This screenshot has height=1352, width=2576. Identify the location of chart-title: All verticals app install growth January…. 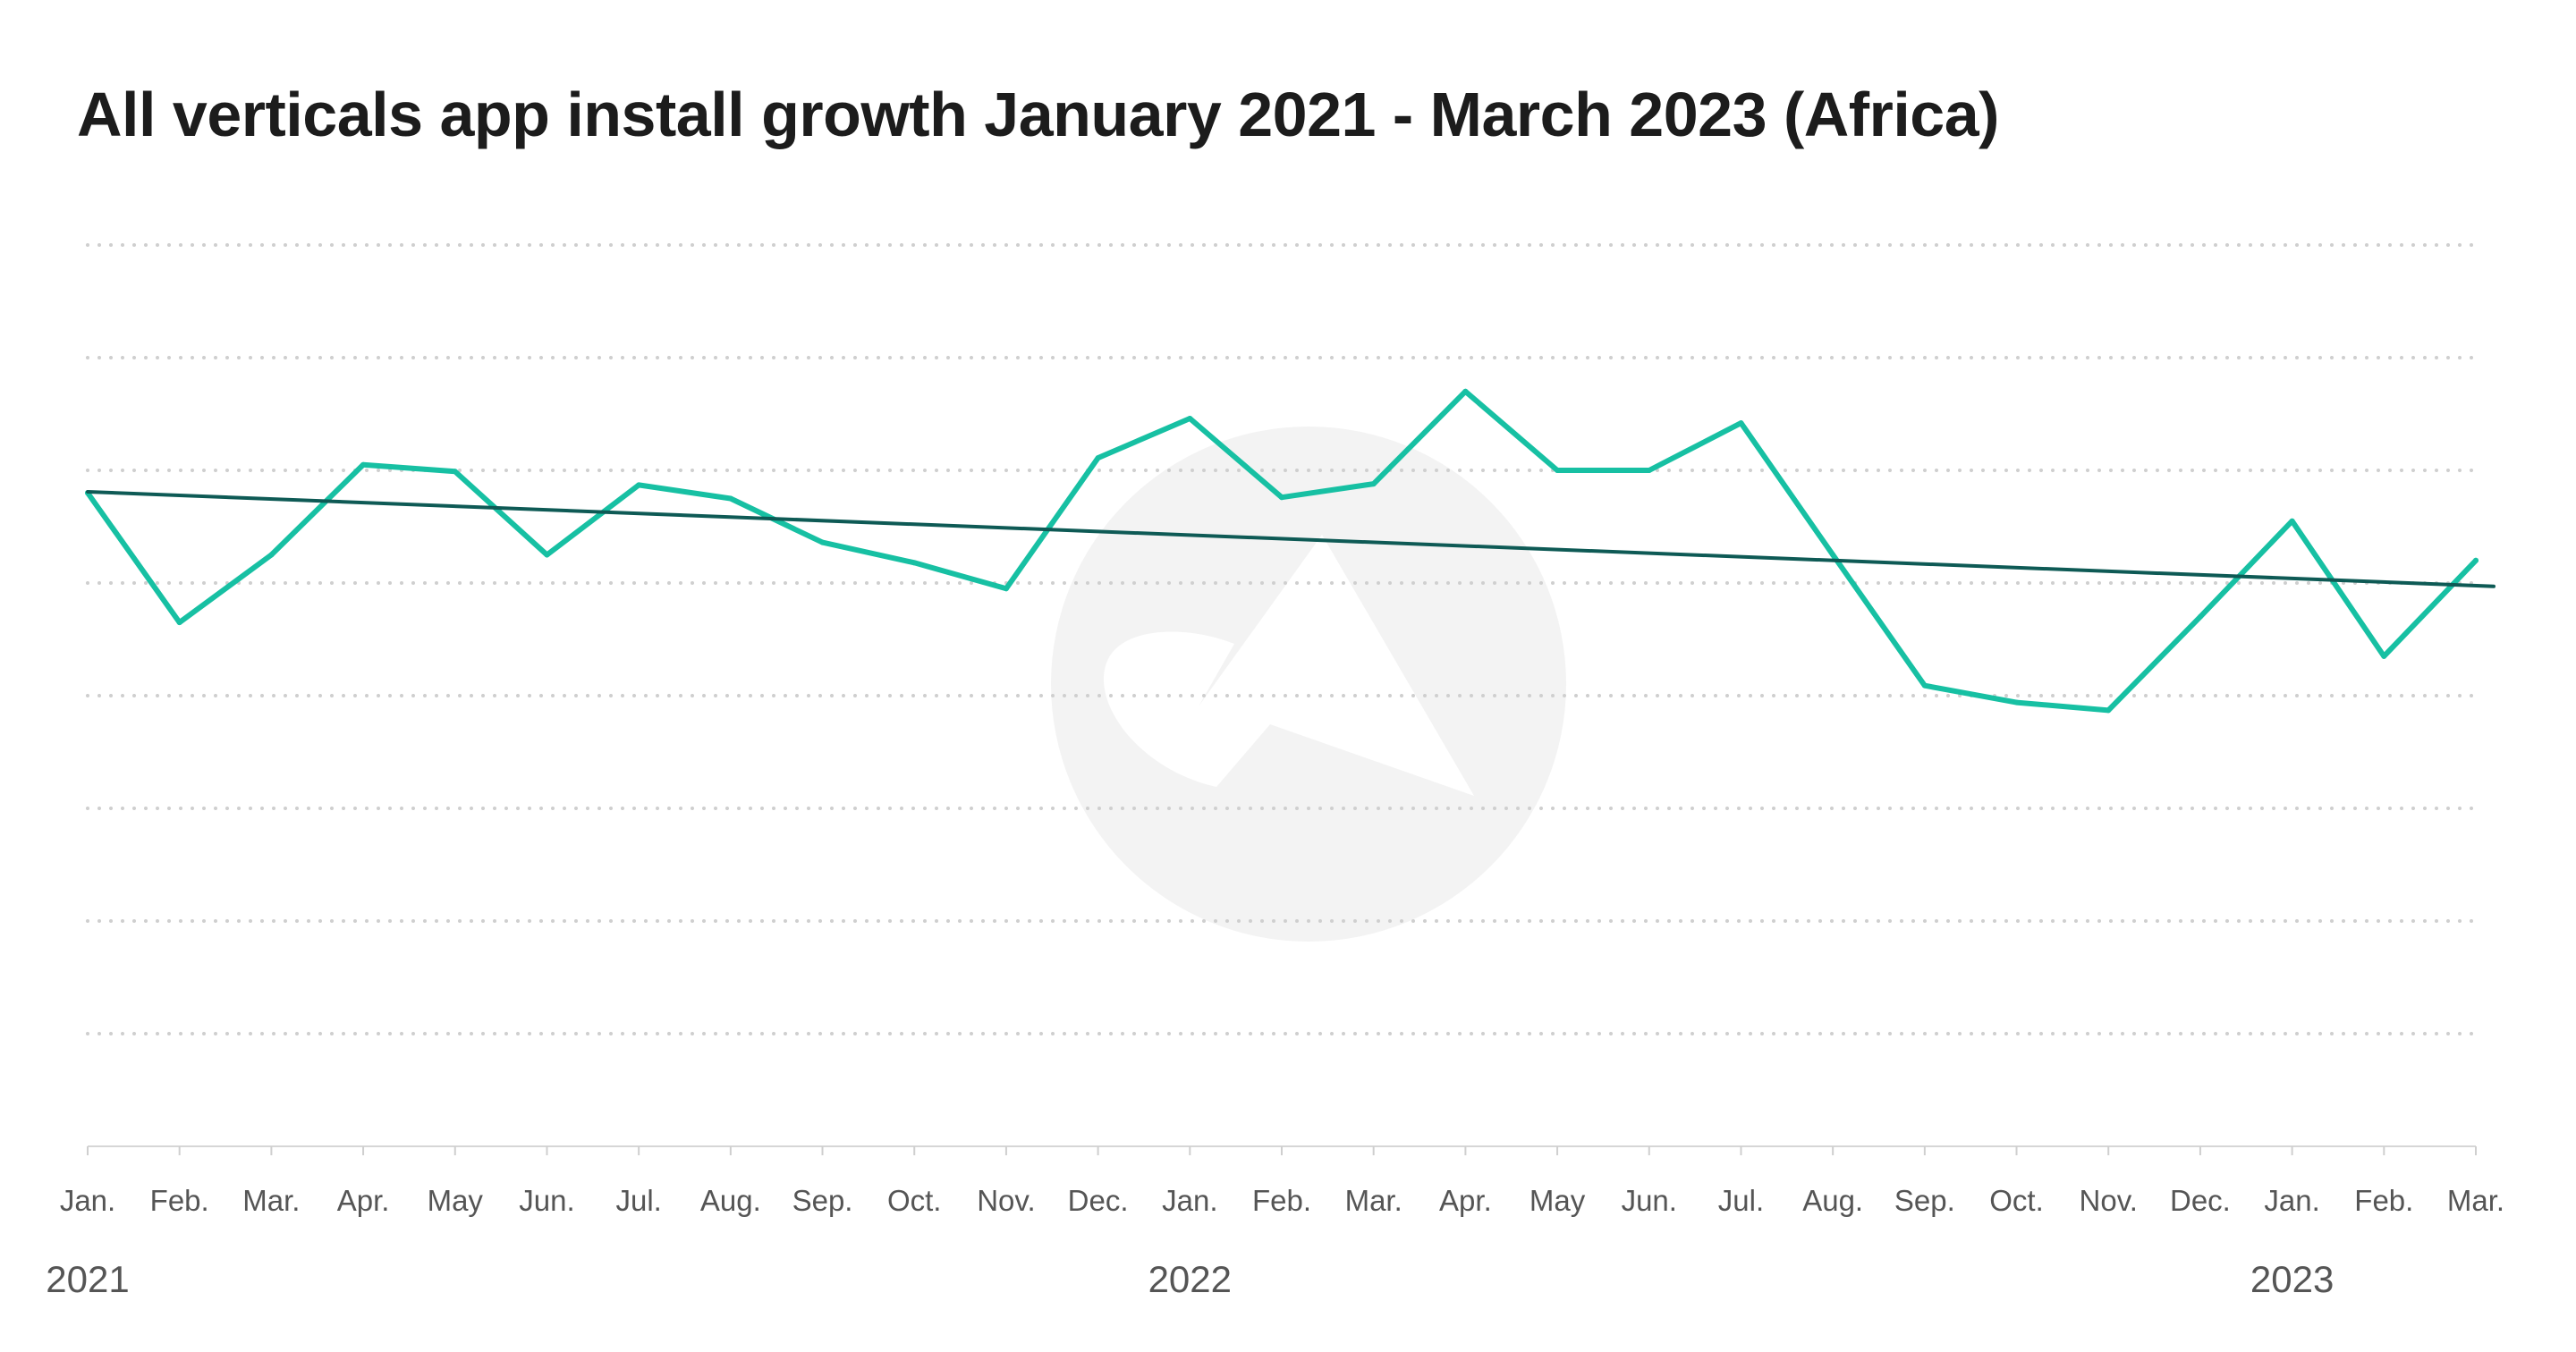
(1038, 114).